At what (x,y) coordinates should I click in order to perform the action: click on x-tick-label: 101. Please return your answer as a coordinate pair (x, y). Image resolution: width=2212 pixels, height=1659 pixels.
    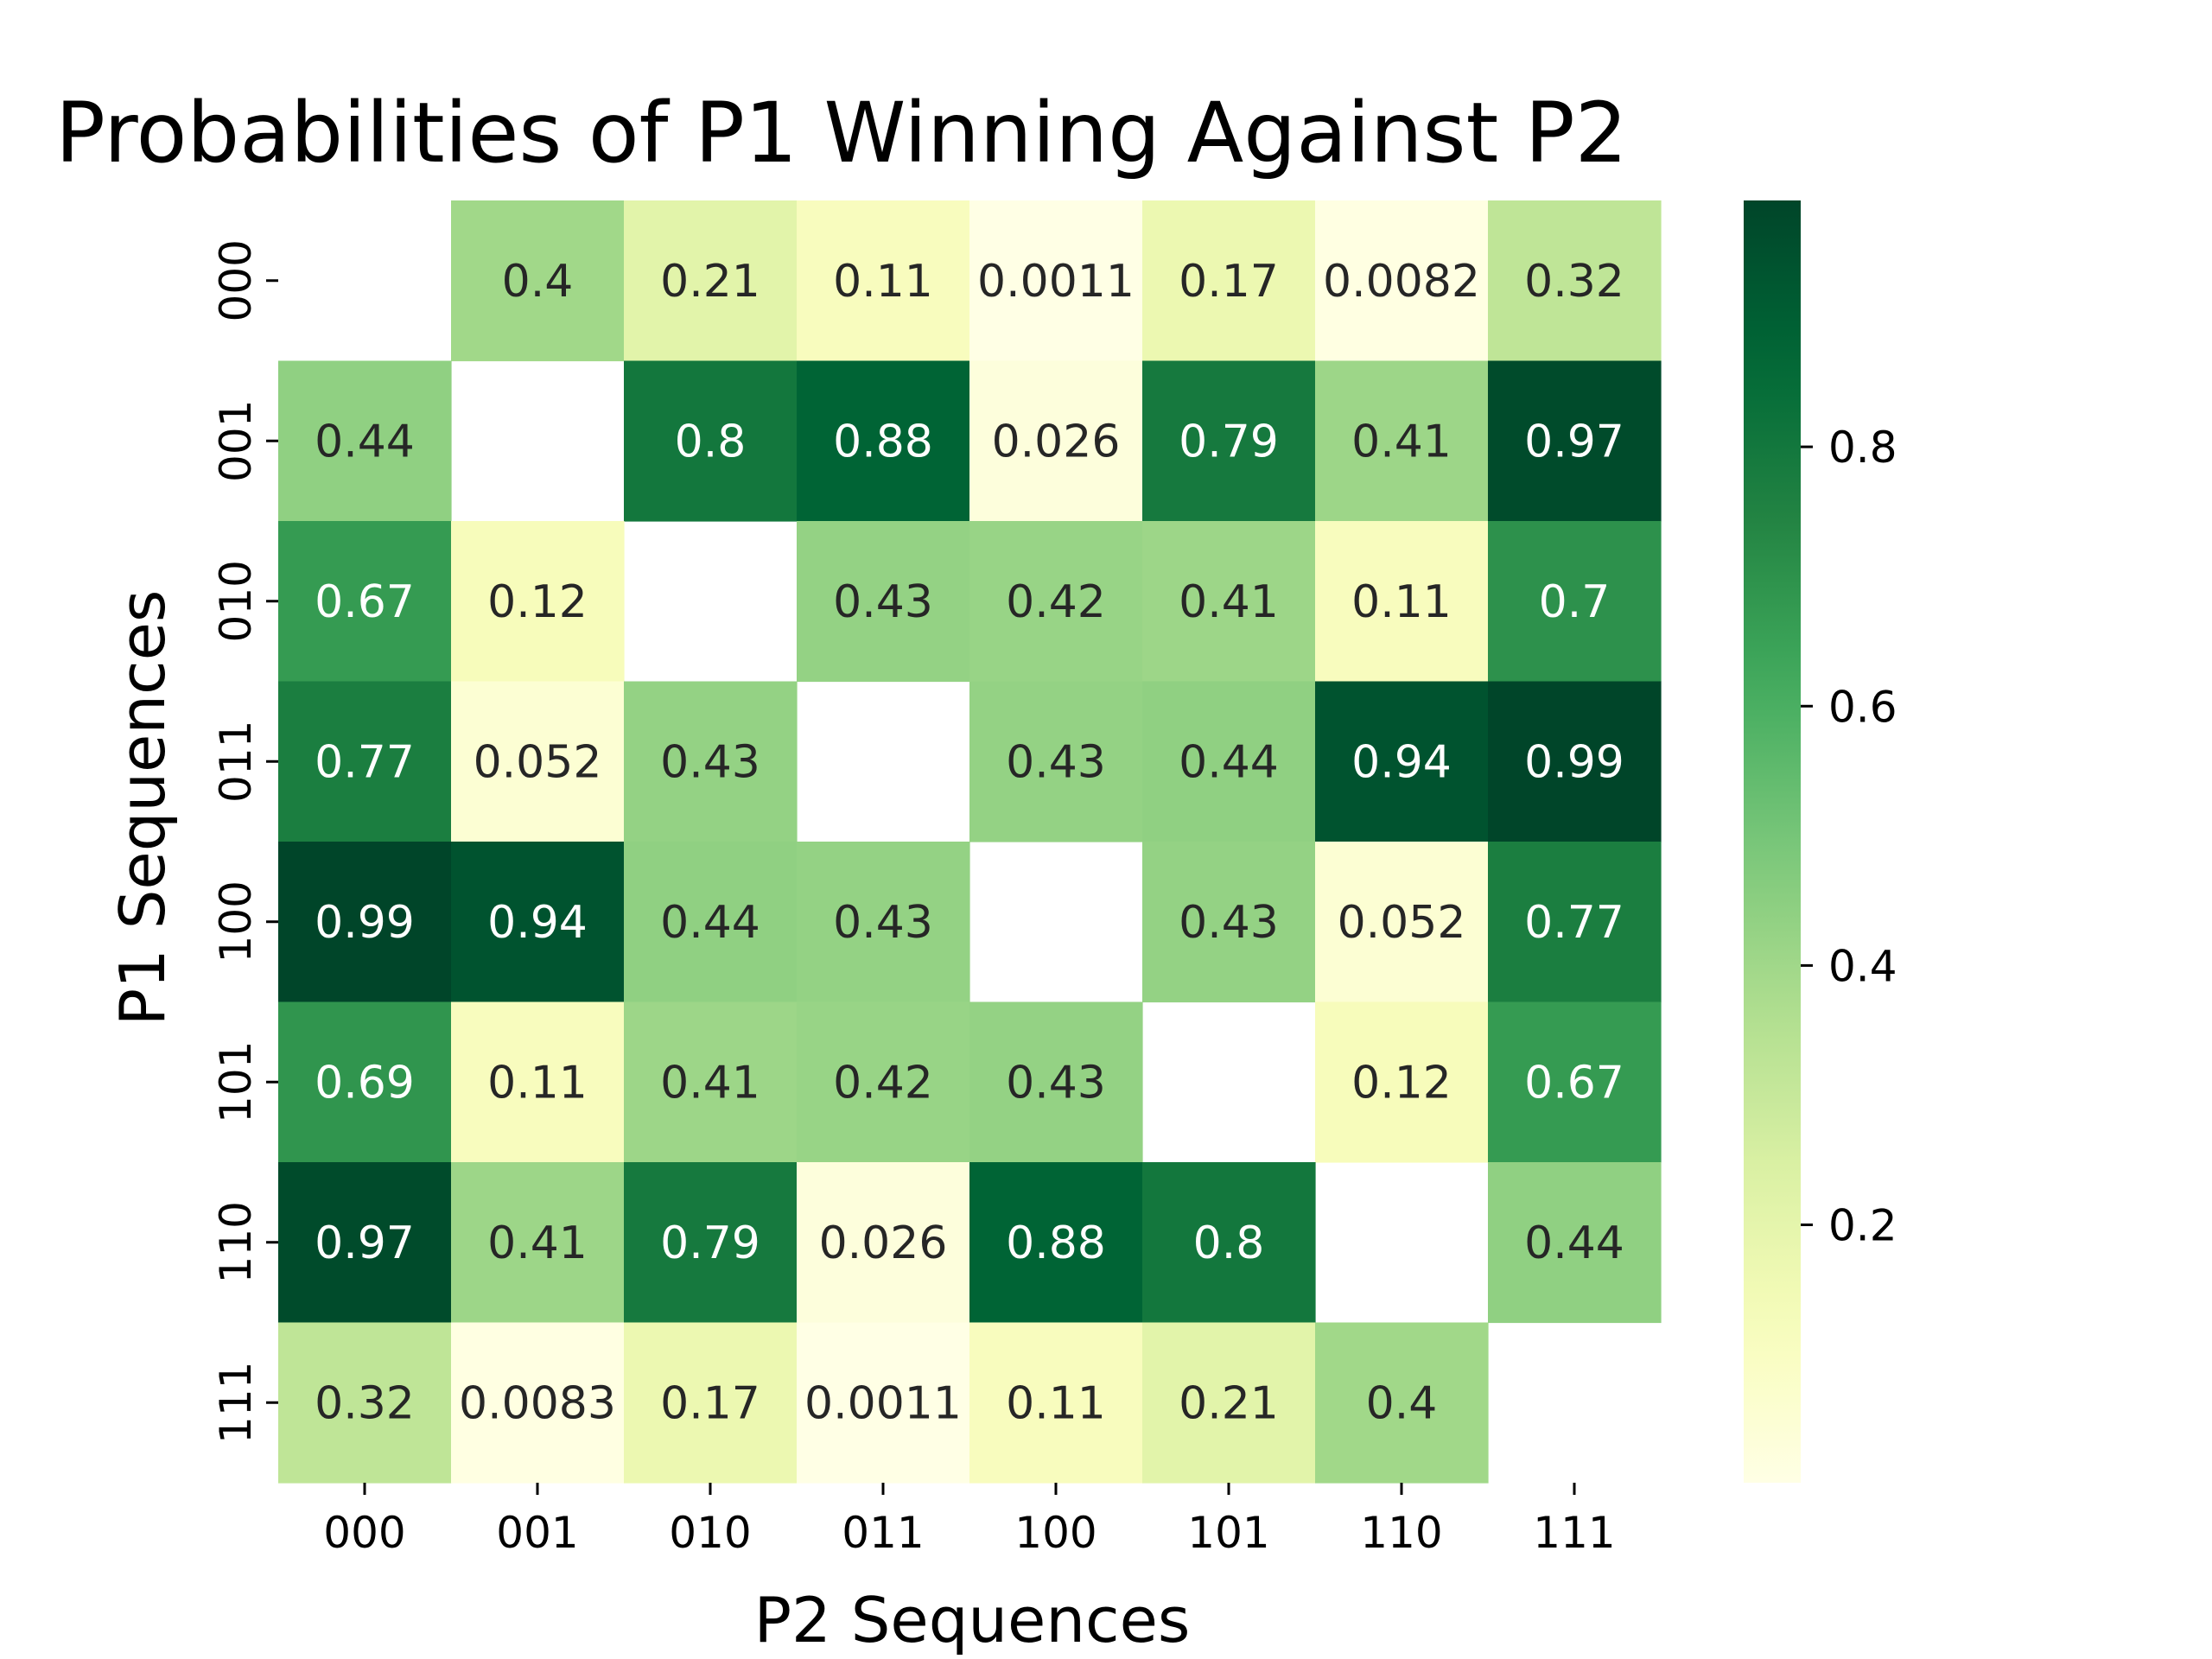
    Looking at the image, I should click on (1228, 1533).